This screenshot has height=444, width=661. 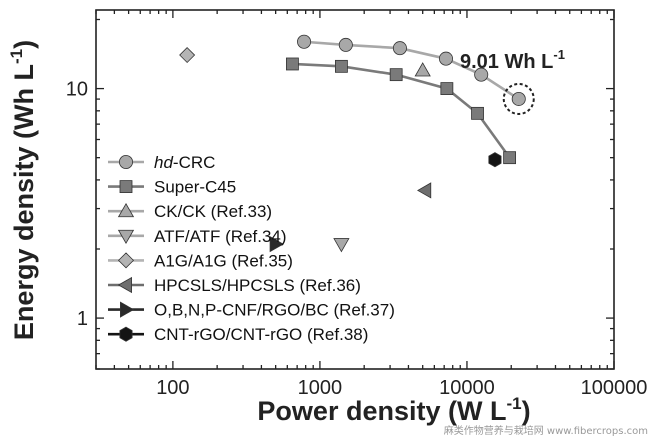 I want to click on legend-label: ATF/ATF (Ref.34), so click(x=220, y=236).